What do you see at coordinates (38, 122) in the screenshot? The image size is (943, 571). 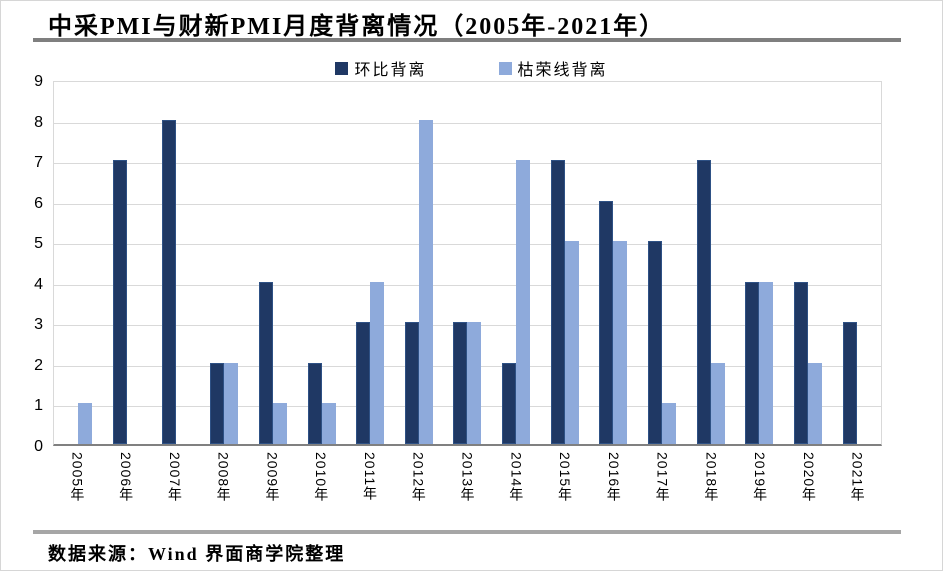 I see `y-tick-label: 8` at bounding box center [38, 122].